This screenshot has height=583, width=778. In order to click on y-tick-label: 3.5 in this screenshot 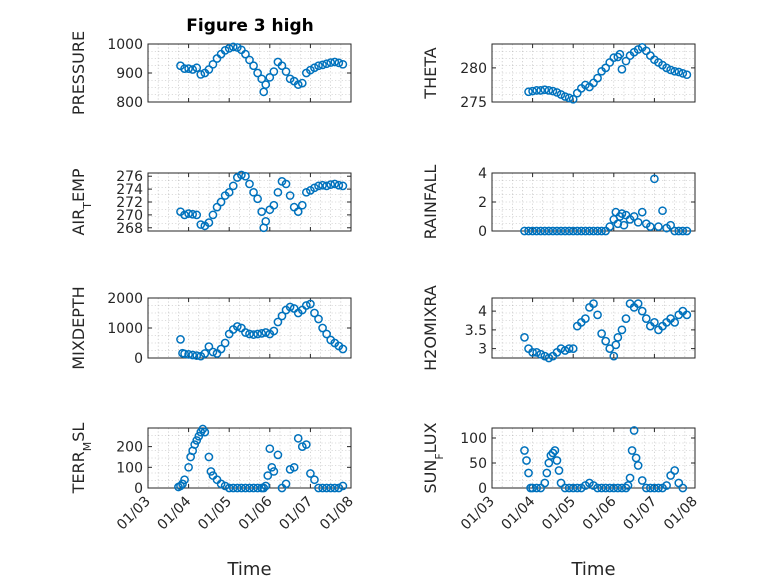, I will do `click(476, 331)`.